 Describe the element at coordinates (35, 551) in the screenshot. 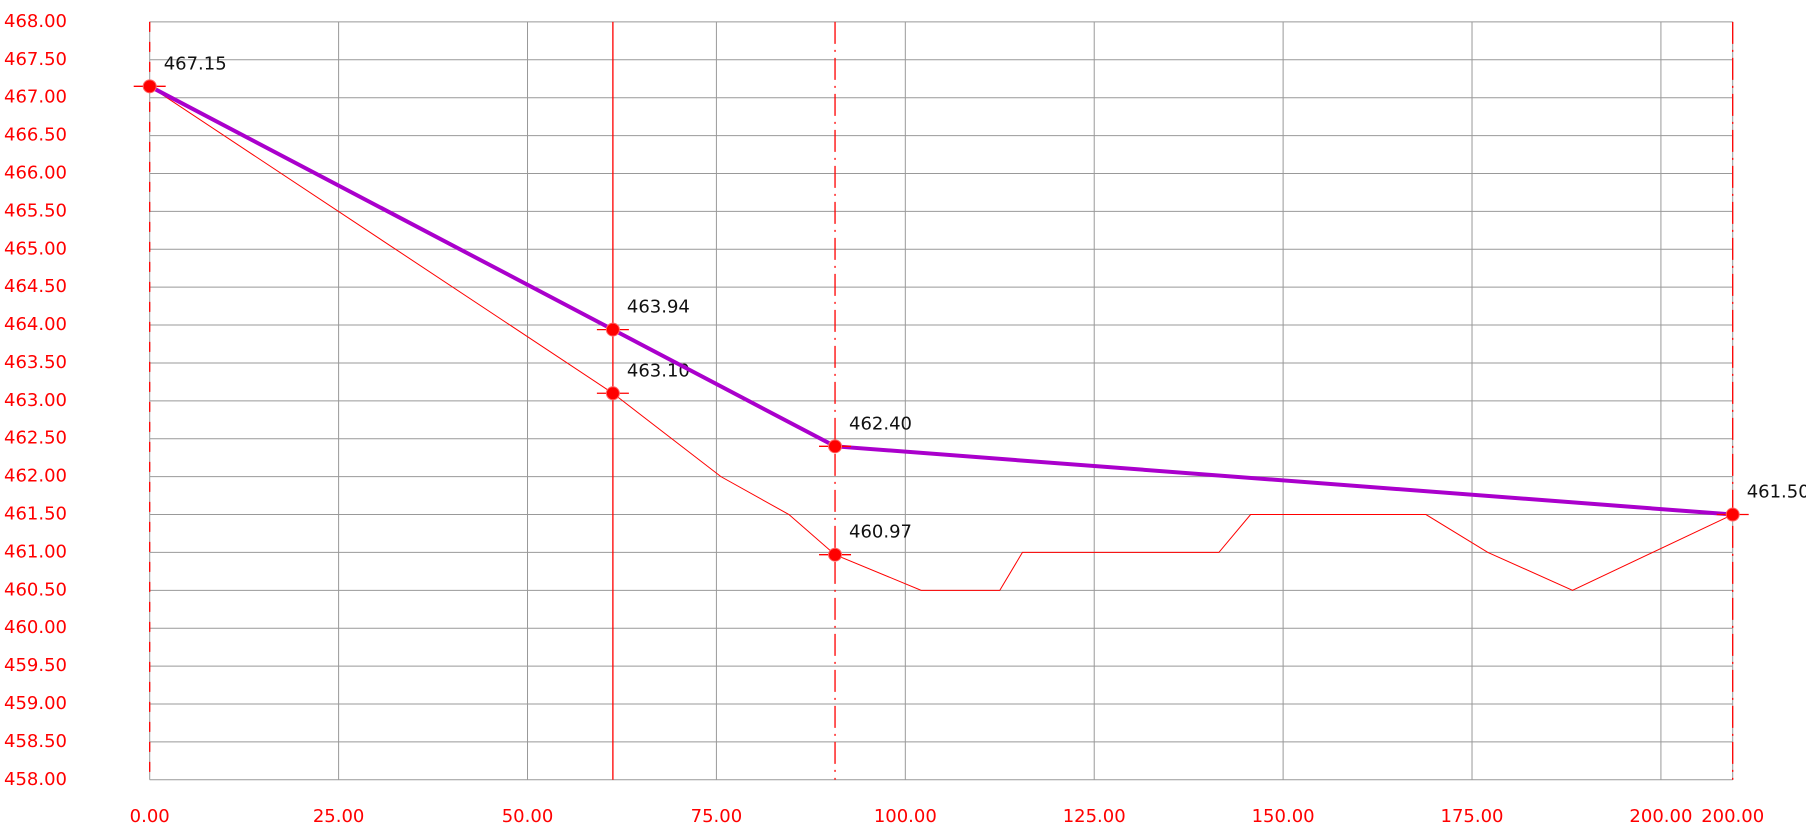

I see `y-tick-label: 461.00` at that location.